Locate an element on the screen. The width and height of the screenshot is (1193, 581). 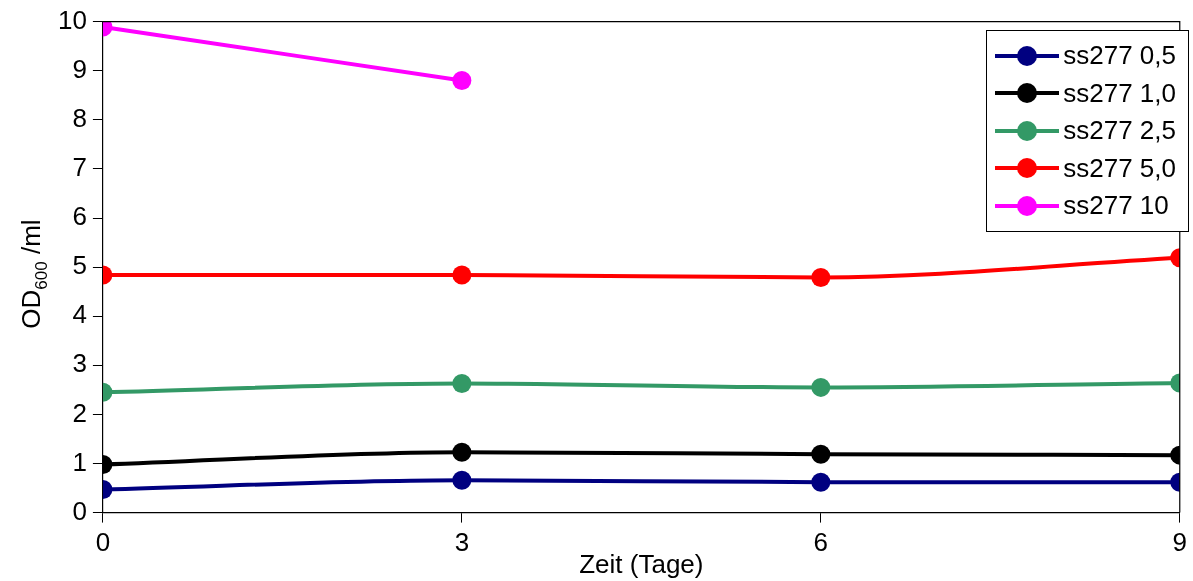
x-tick-label: 3 is located at coordinates (462, 542).